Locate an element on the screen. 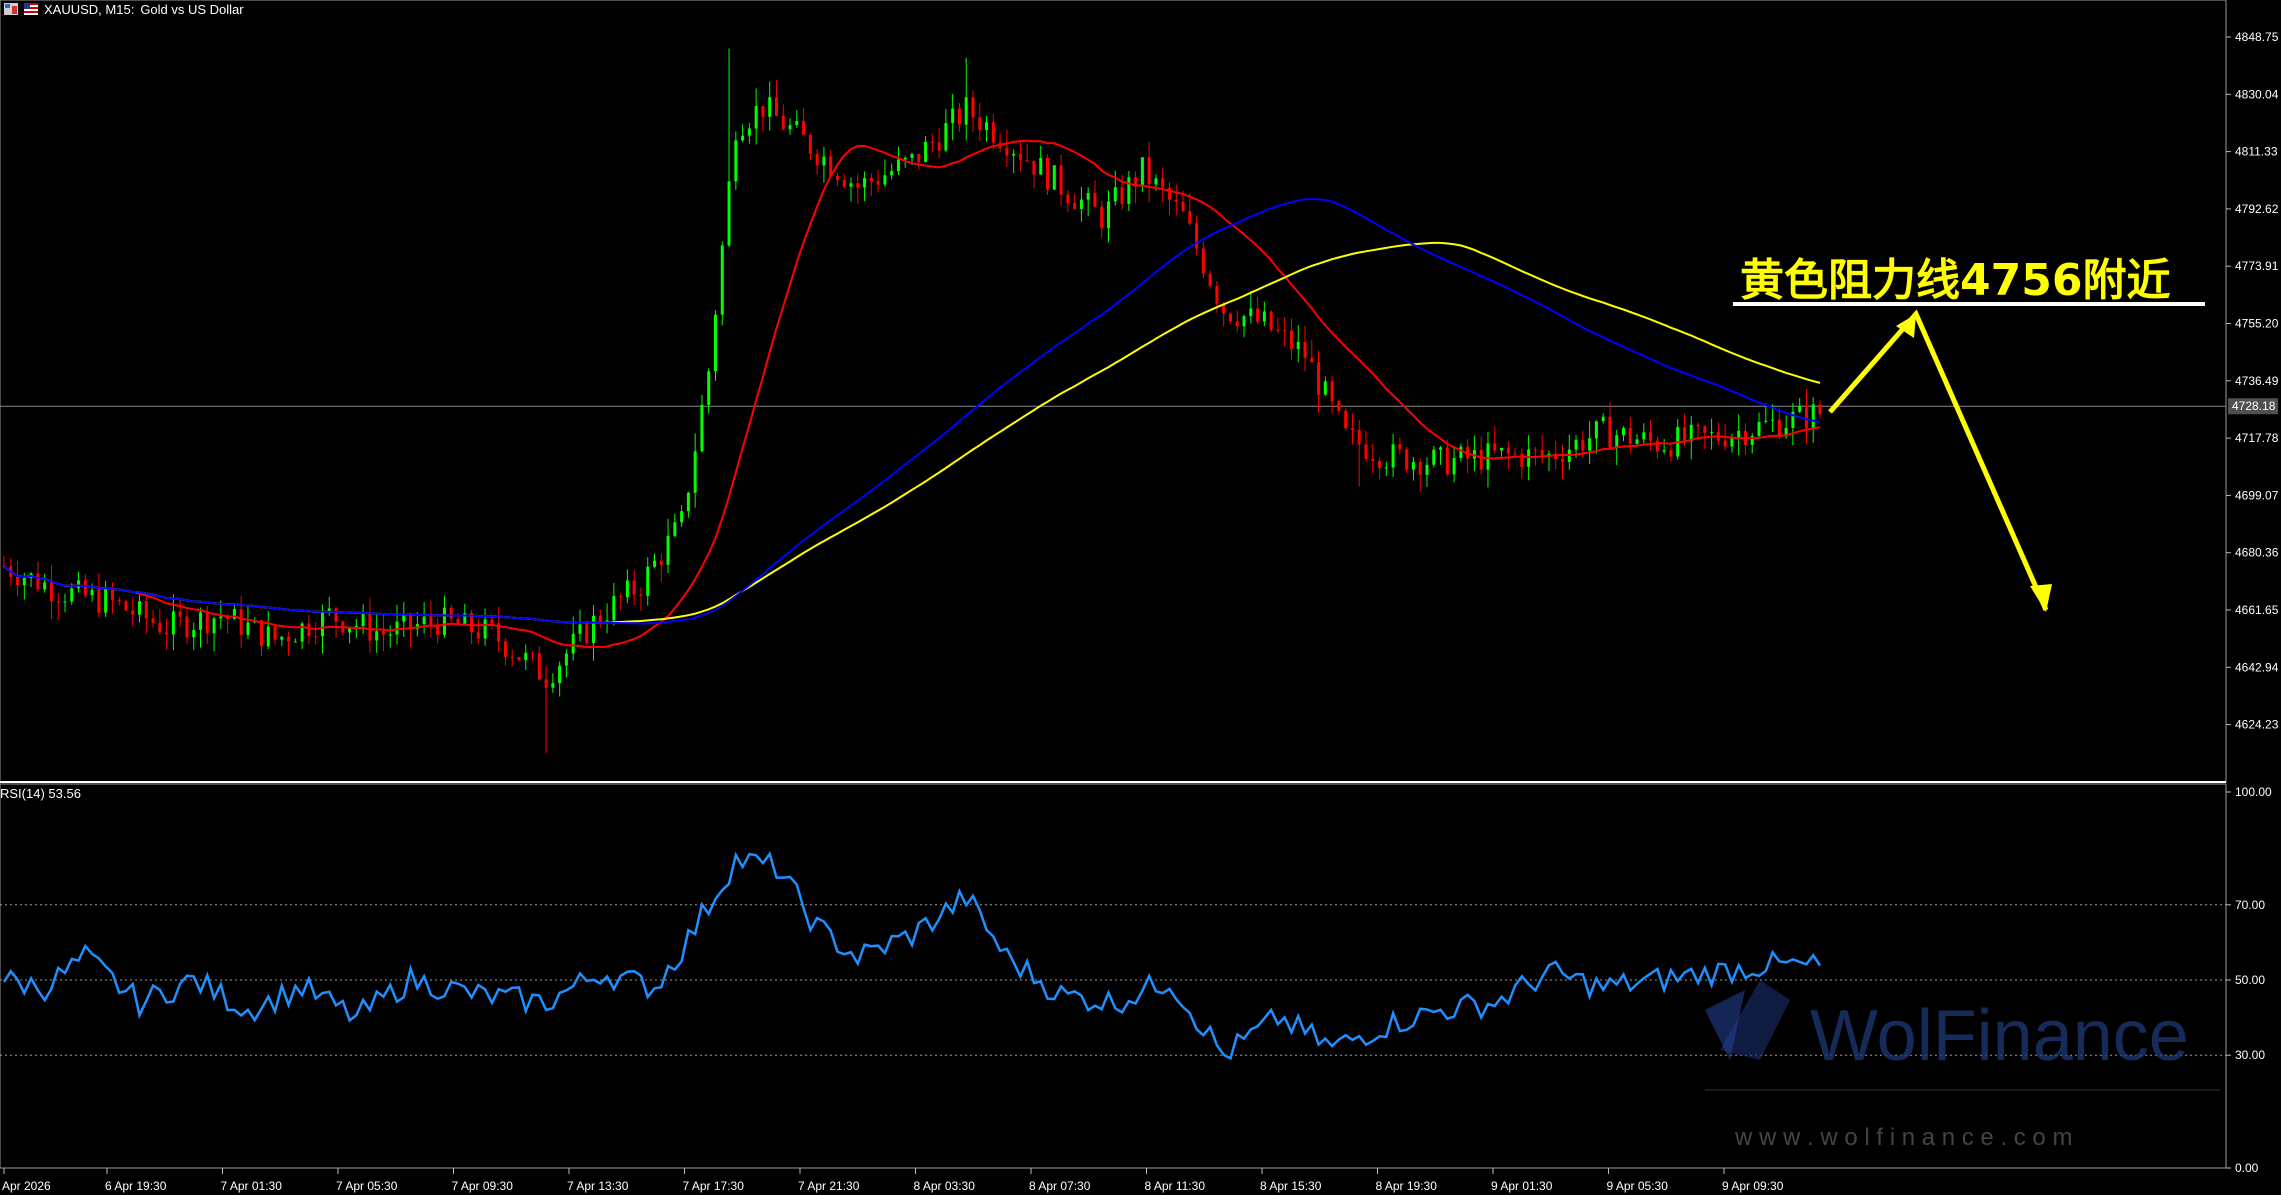 This screenshot has height=1195, width=2281. current-price-box is located at coordinates (2253, 406).